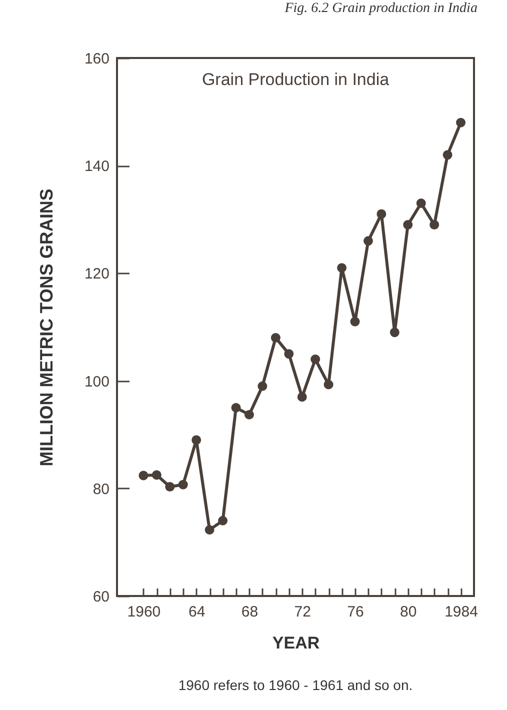  I want to click on y-tick-label: 60, so click(101, 597).